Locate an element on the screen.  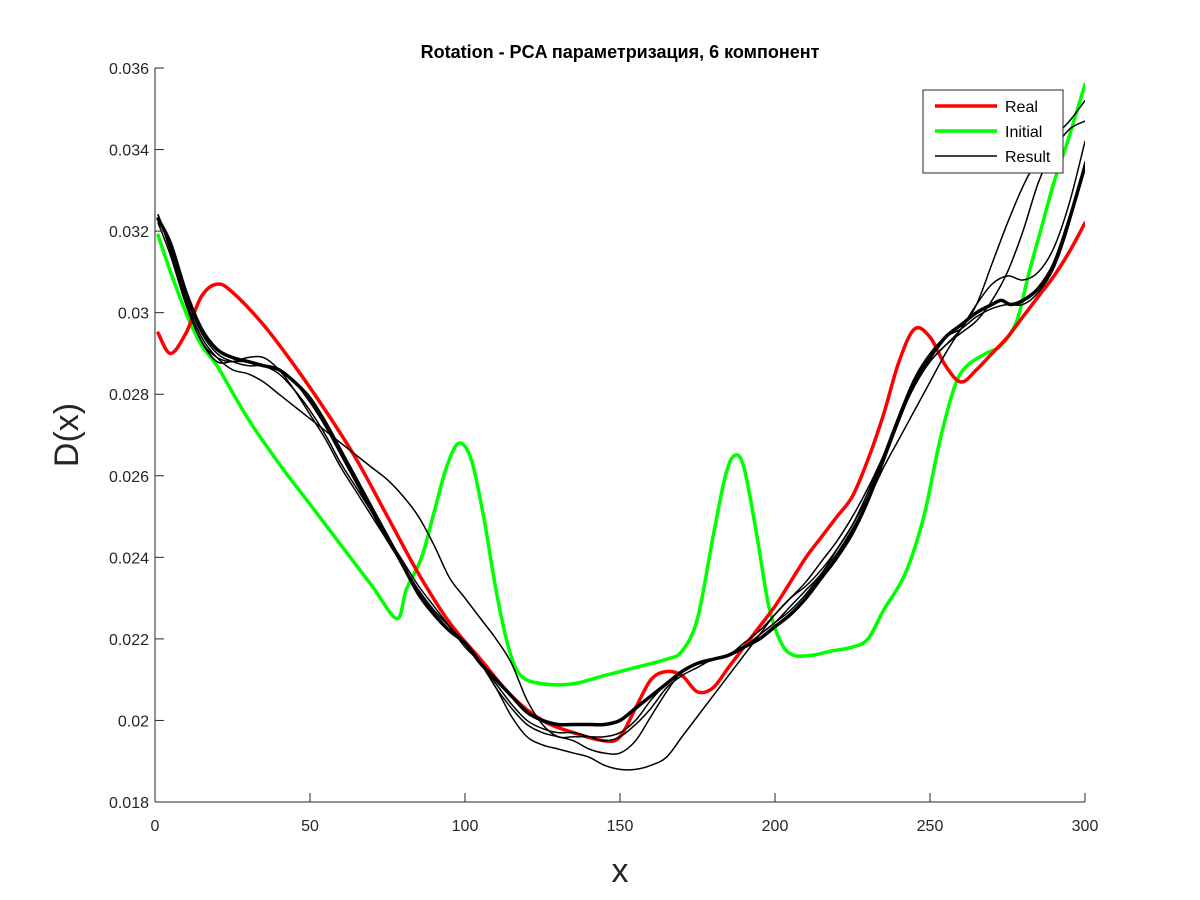
legend-label-result: Result is located at coordinates (1028, 157).